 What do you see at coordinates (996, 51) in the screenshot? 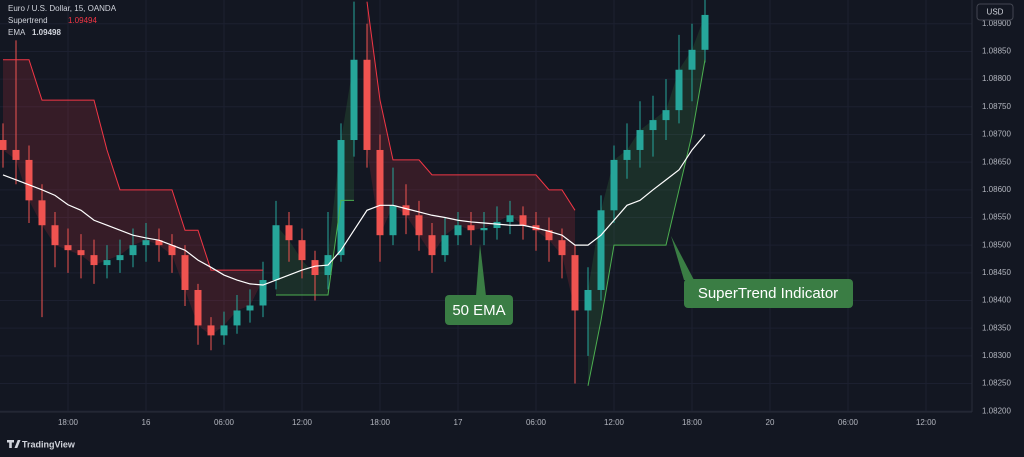
I see `y-tick-label: 1.08850` at bounding box center [996, 51].